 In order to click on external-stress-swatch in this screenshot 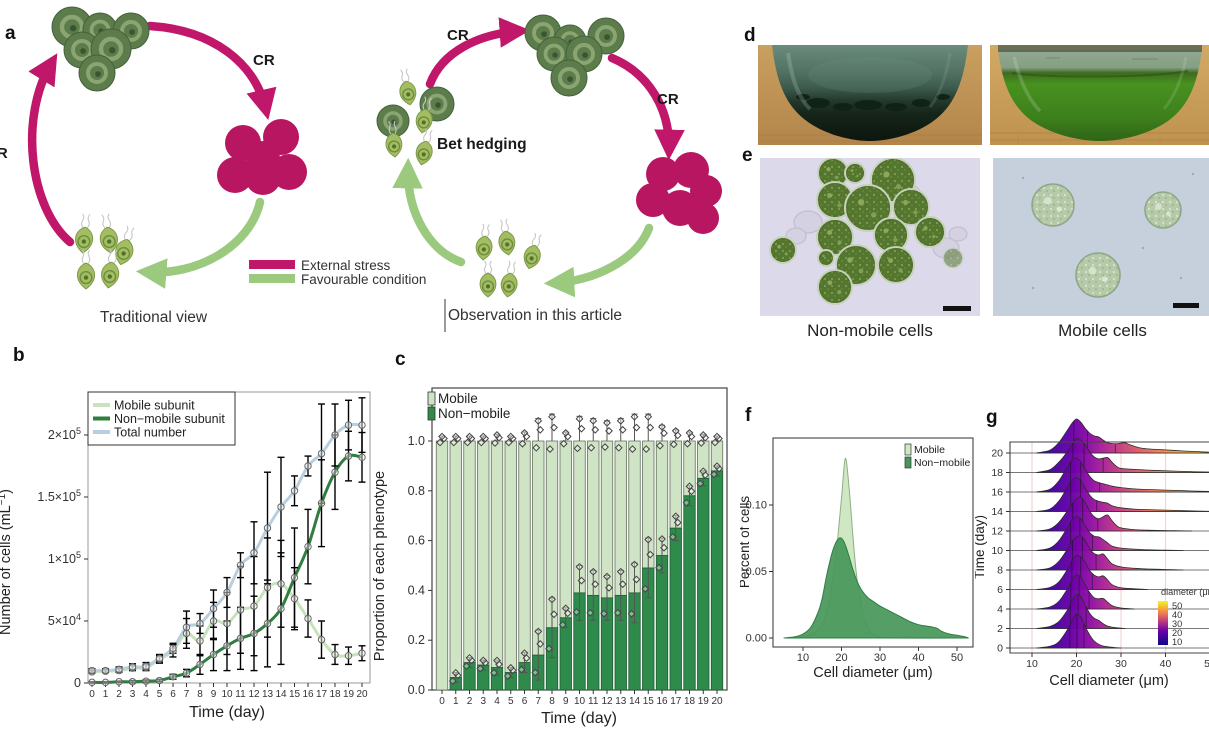, I will do `click(272, 264)`.